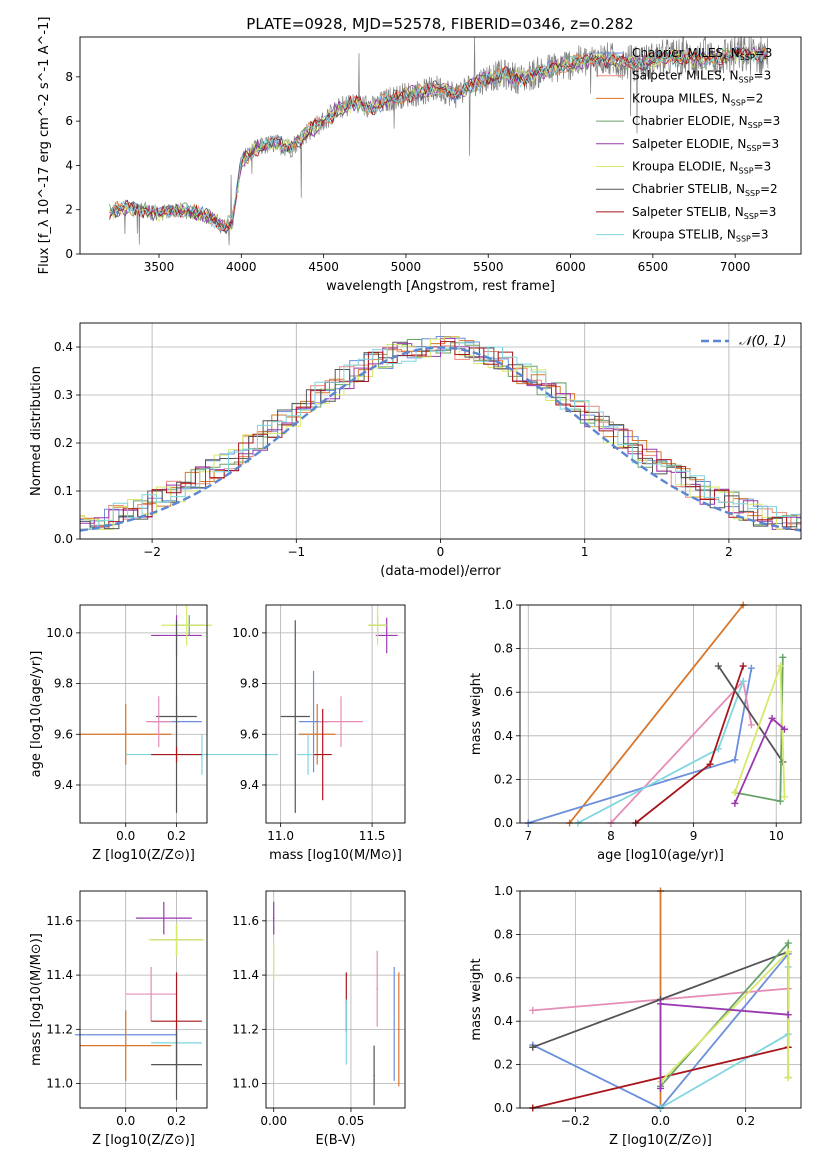 Image resolution: width=819 pixels, height=1170 pixels. I want to click on x-tick-label: 11.0, so click(280, 836).